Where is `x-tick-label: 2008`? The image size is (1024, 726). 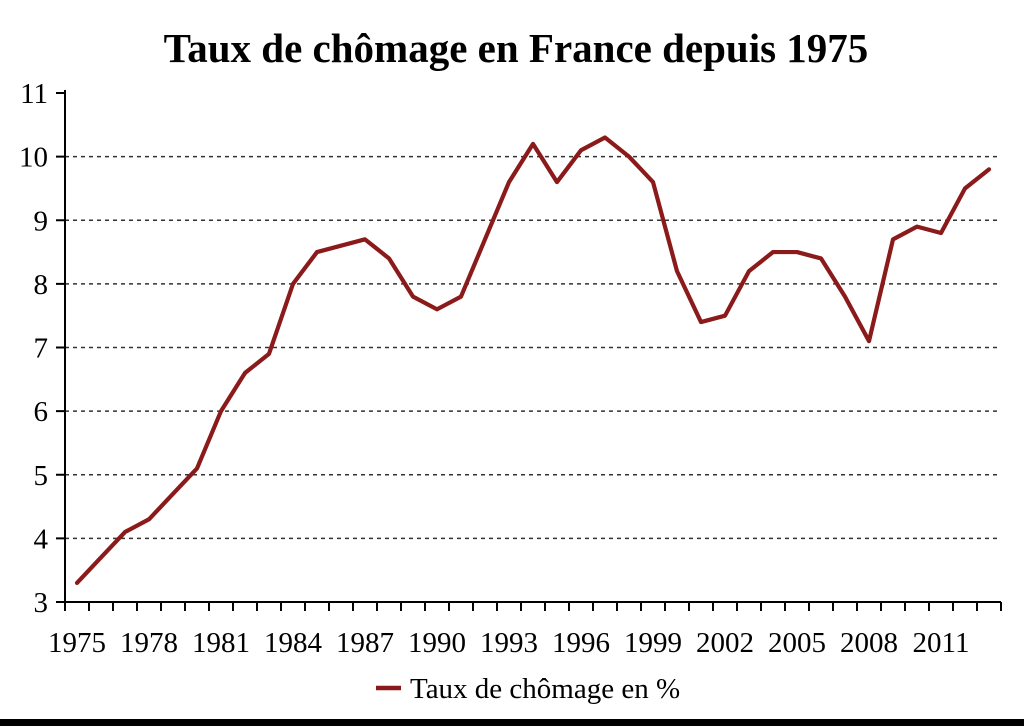 x-tick-label: 2008 is located at coordinates (869, 643).